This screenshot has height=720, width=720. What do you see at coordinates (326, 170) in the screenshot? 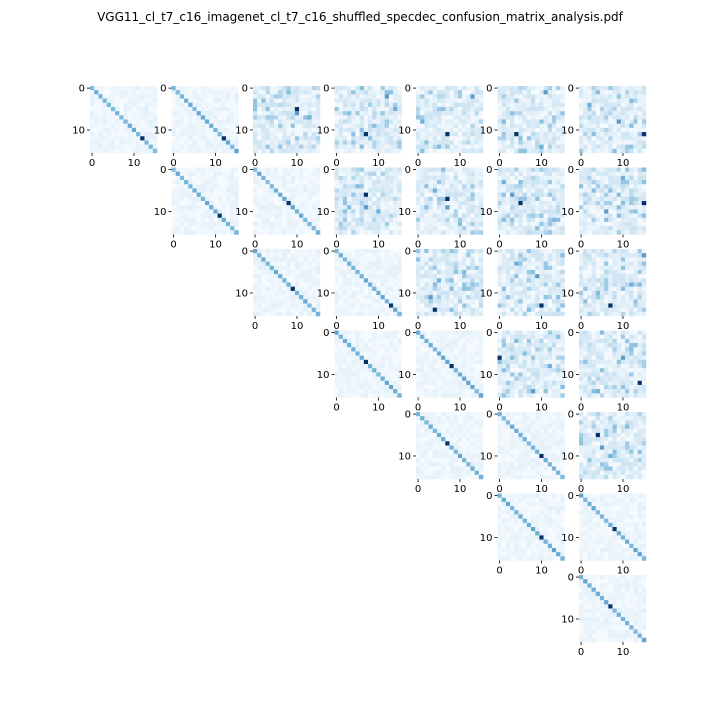
I see `y-tick-label: 0` at bounding box center [326, 170].